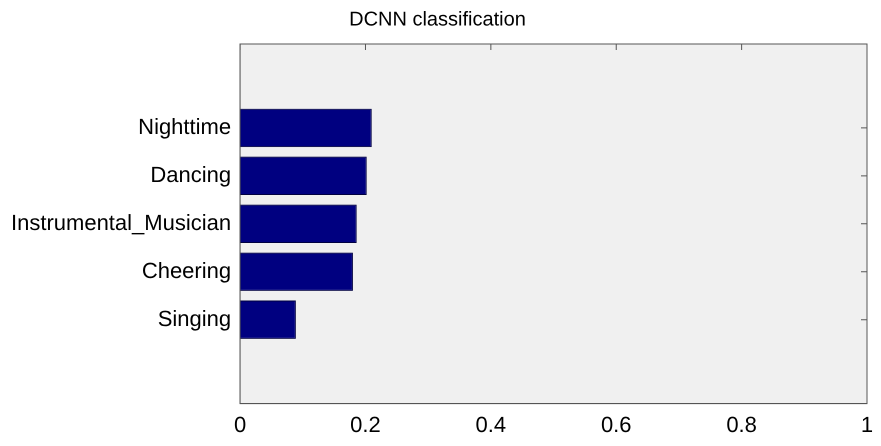  I want to click on y-tick-label: Dancing, so click(191, 174).